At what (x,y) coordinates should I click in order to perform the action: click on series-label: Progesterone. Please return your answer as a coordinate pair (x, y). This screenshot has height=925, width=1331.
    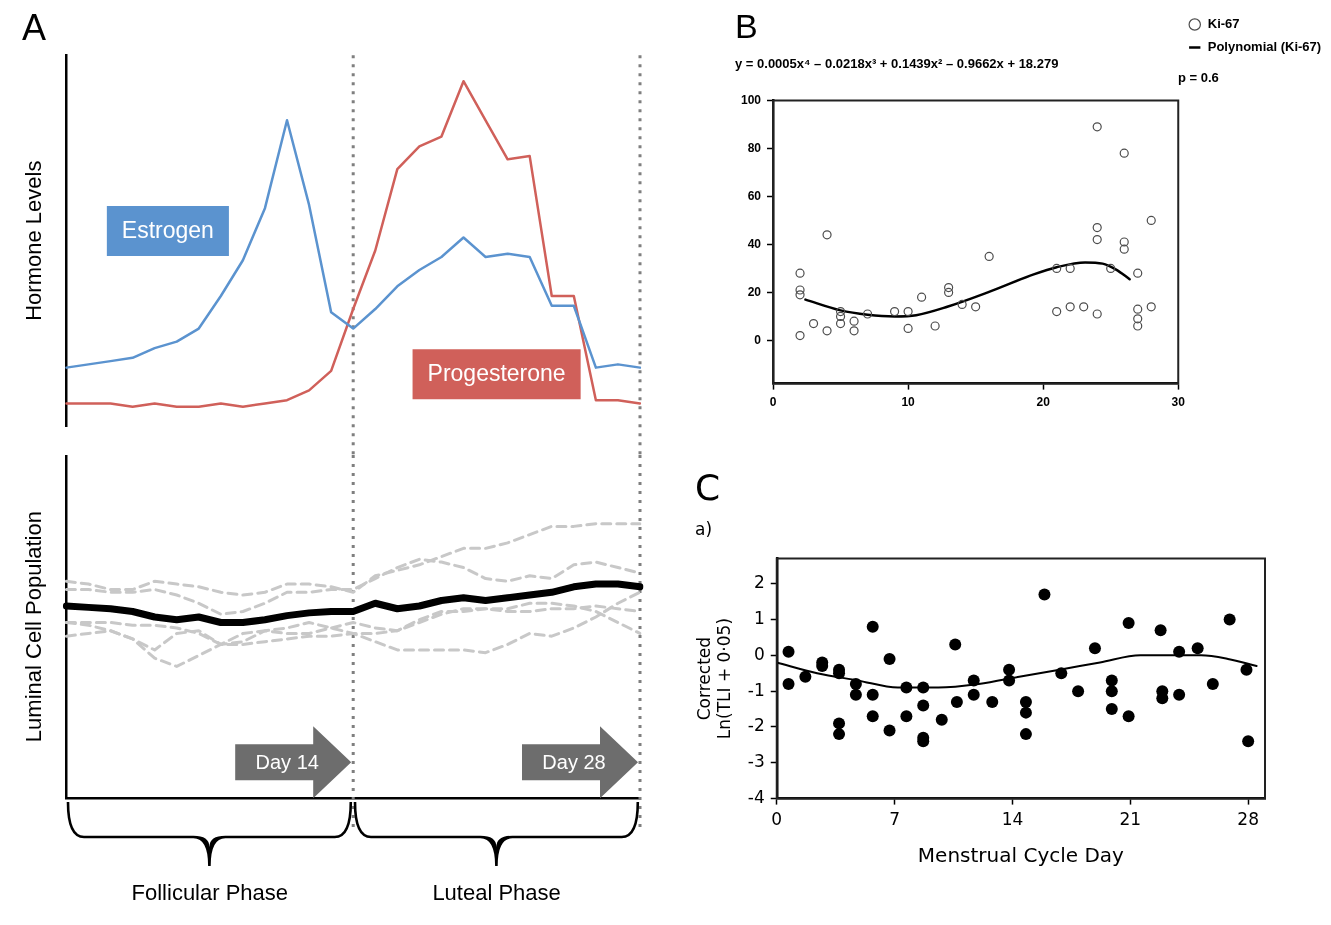
    Looking at the image, I should click on (496, 373).